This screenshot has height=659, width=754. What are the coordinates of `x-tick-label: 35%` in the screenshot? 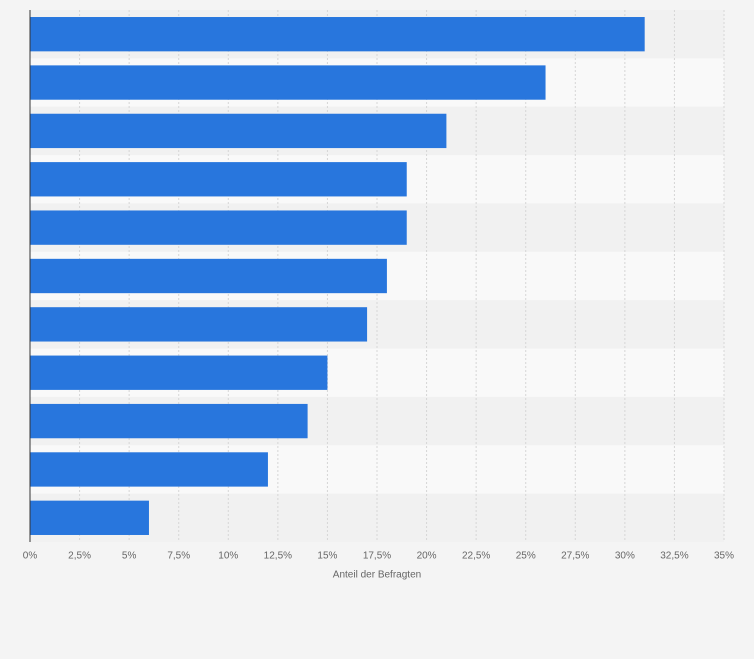 It's located at (724, 556).